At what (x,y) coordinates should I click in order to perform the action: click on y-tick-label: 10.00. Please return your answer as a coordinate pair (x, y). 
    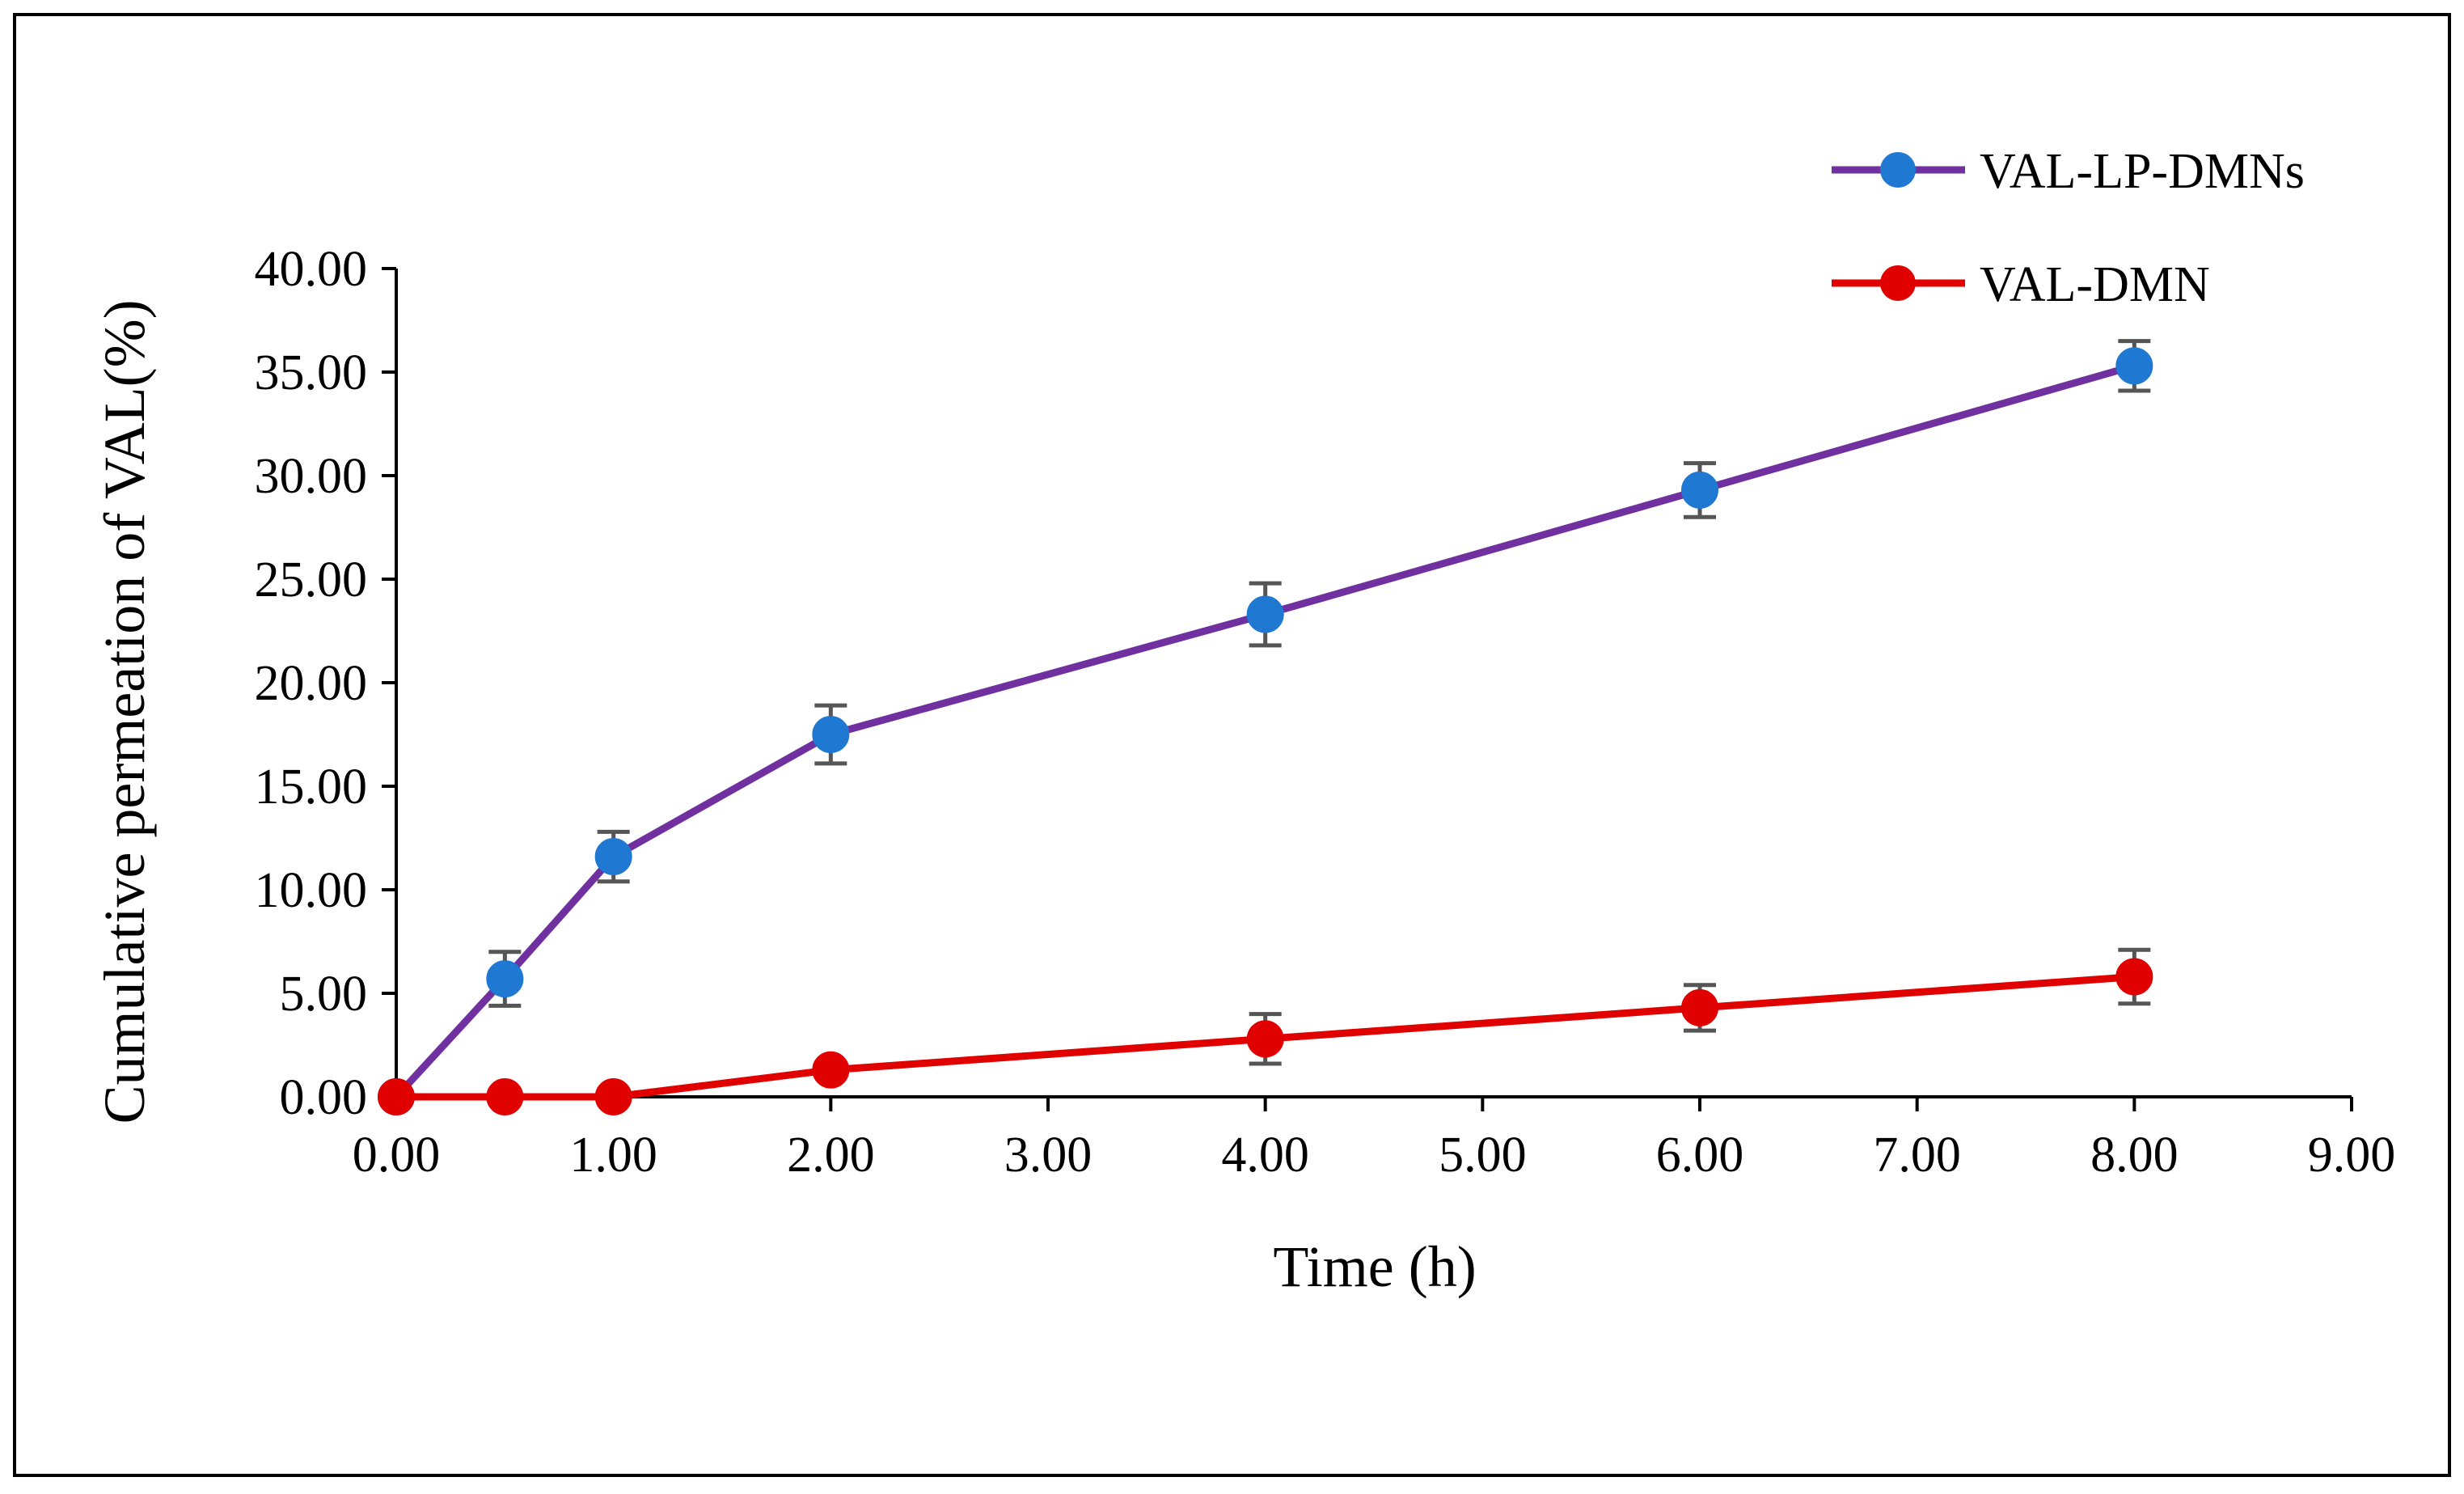
    Looking at the image, I should click on (311, 891).